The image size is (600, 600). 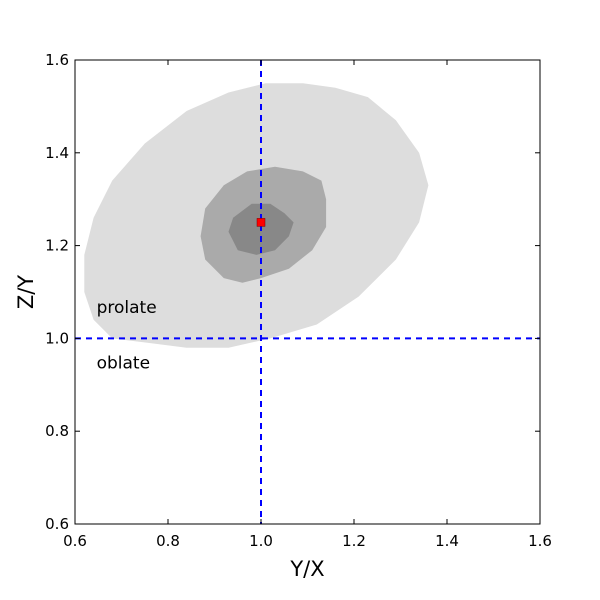 I want to click on x-axis-label: Y/X, so click(x=306, y=569).